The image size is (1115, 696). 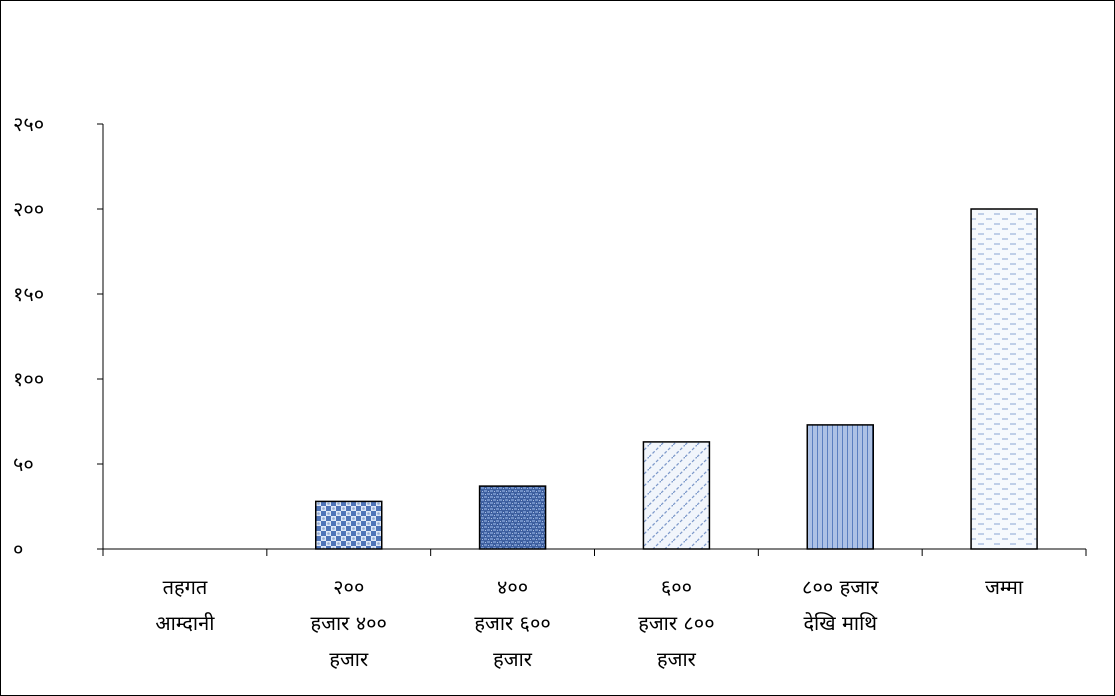 I want to click on y-tick-label: ०, so click(x=18, y=549).